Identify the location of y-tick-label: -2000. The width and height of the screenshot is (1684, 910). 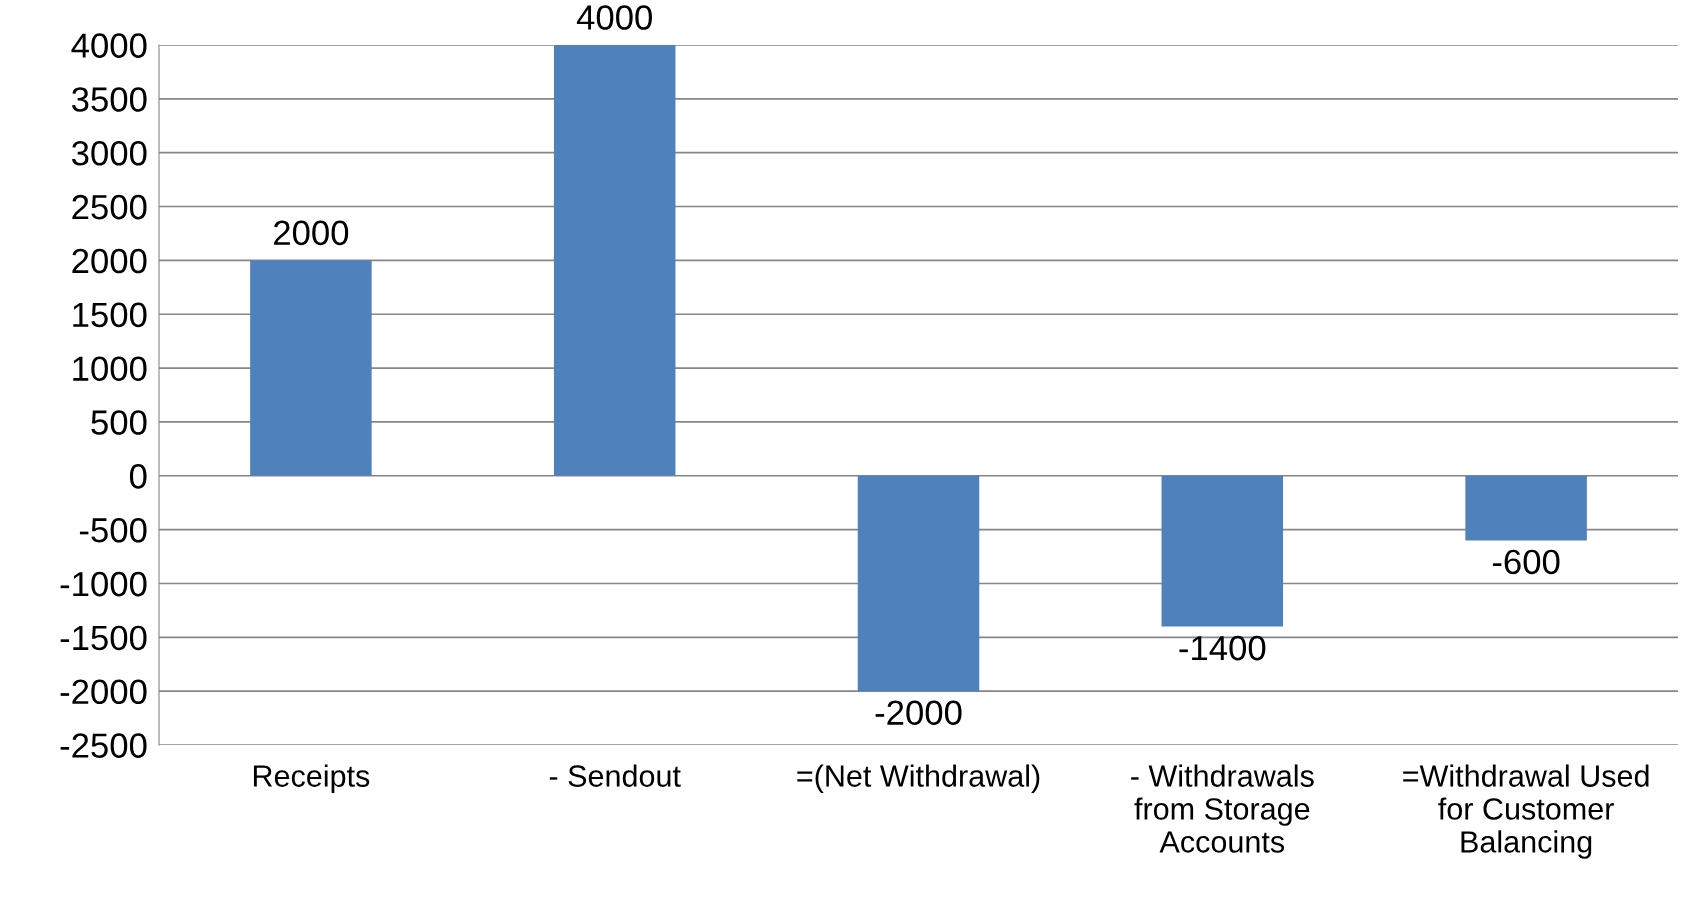
(103, 692).